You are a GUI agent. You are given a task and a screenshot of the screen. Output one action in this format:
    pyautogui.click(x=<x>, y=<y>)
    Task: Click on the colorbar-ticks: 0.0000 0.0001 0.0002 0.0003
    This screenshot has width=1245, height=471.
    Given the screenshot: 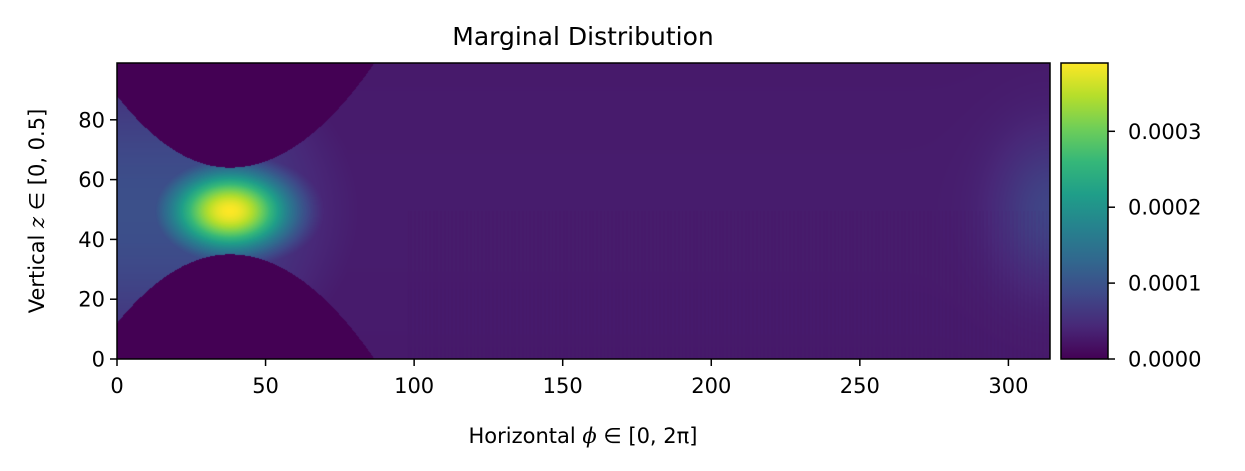 What is the action you would take?
    pyautogui.click(x=1154, y=246)
    